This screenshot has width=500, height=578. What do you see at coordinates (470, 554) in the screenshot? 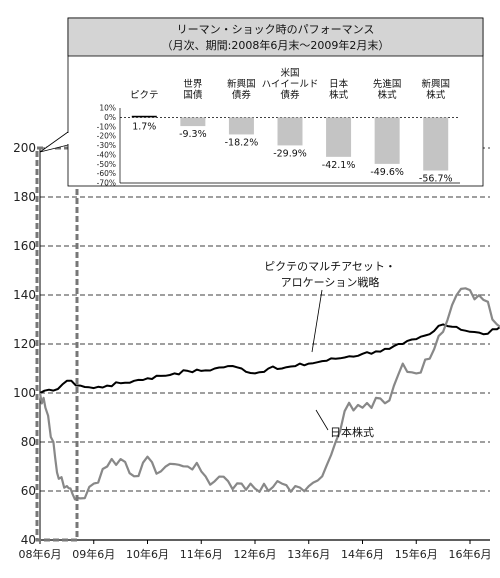
I see `x-tick-label: 16年6月` at bounding box center [470, 554].